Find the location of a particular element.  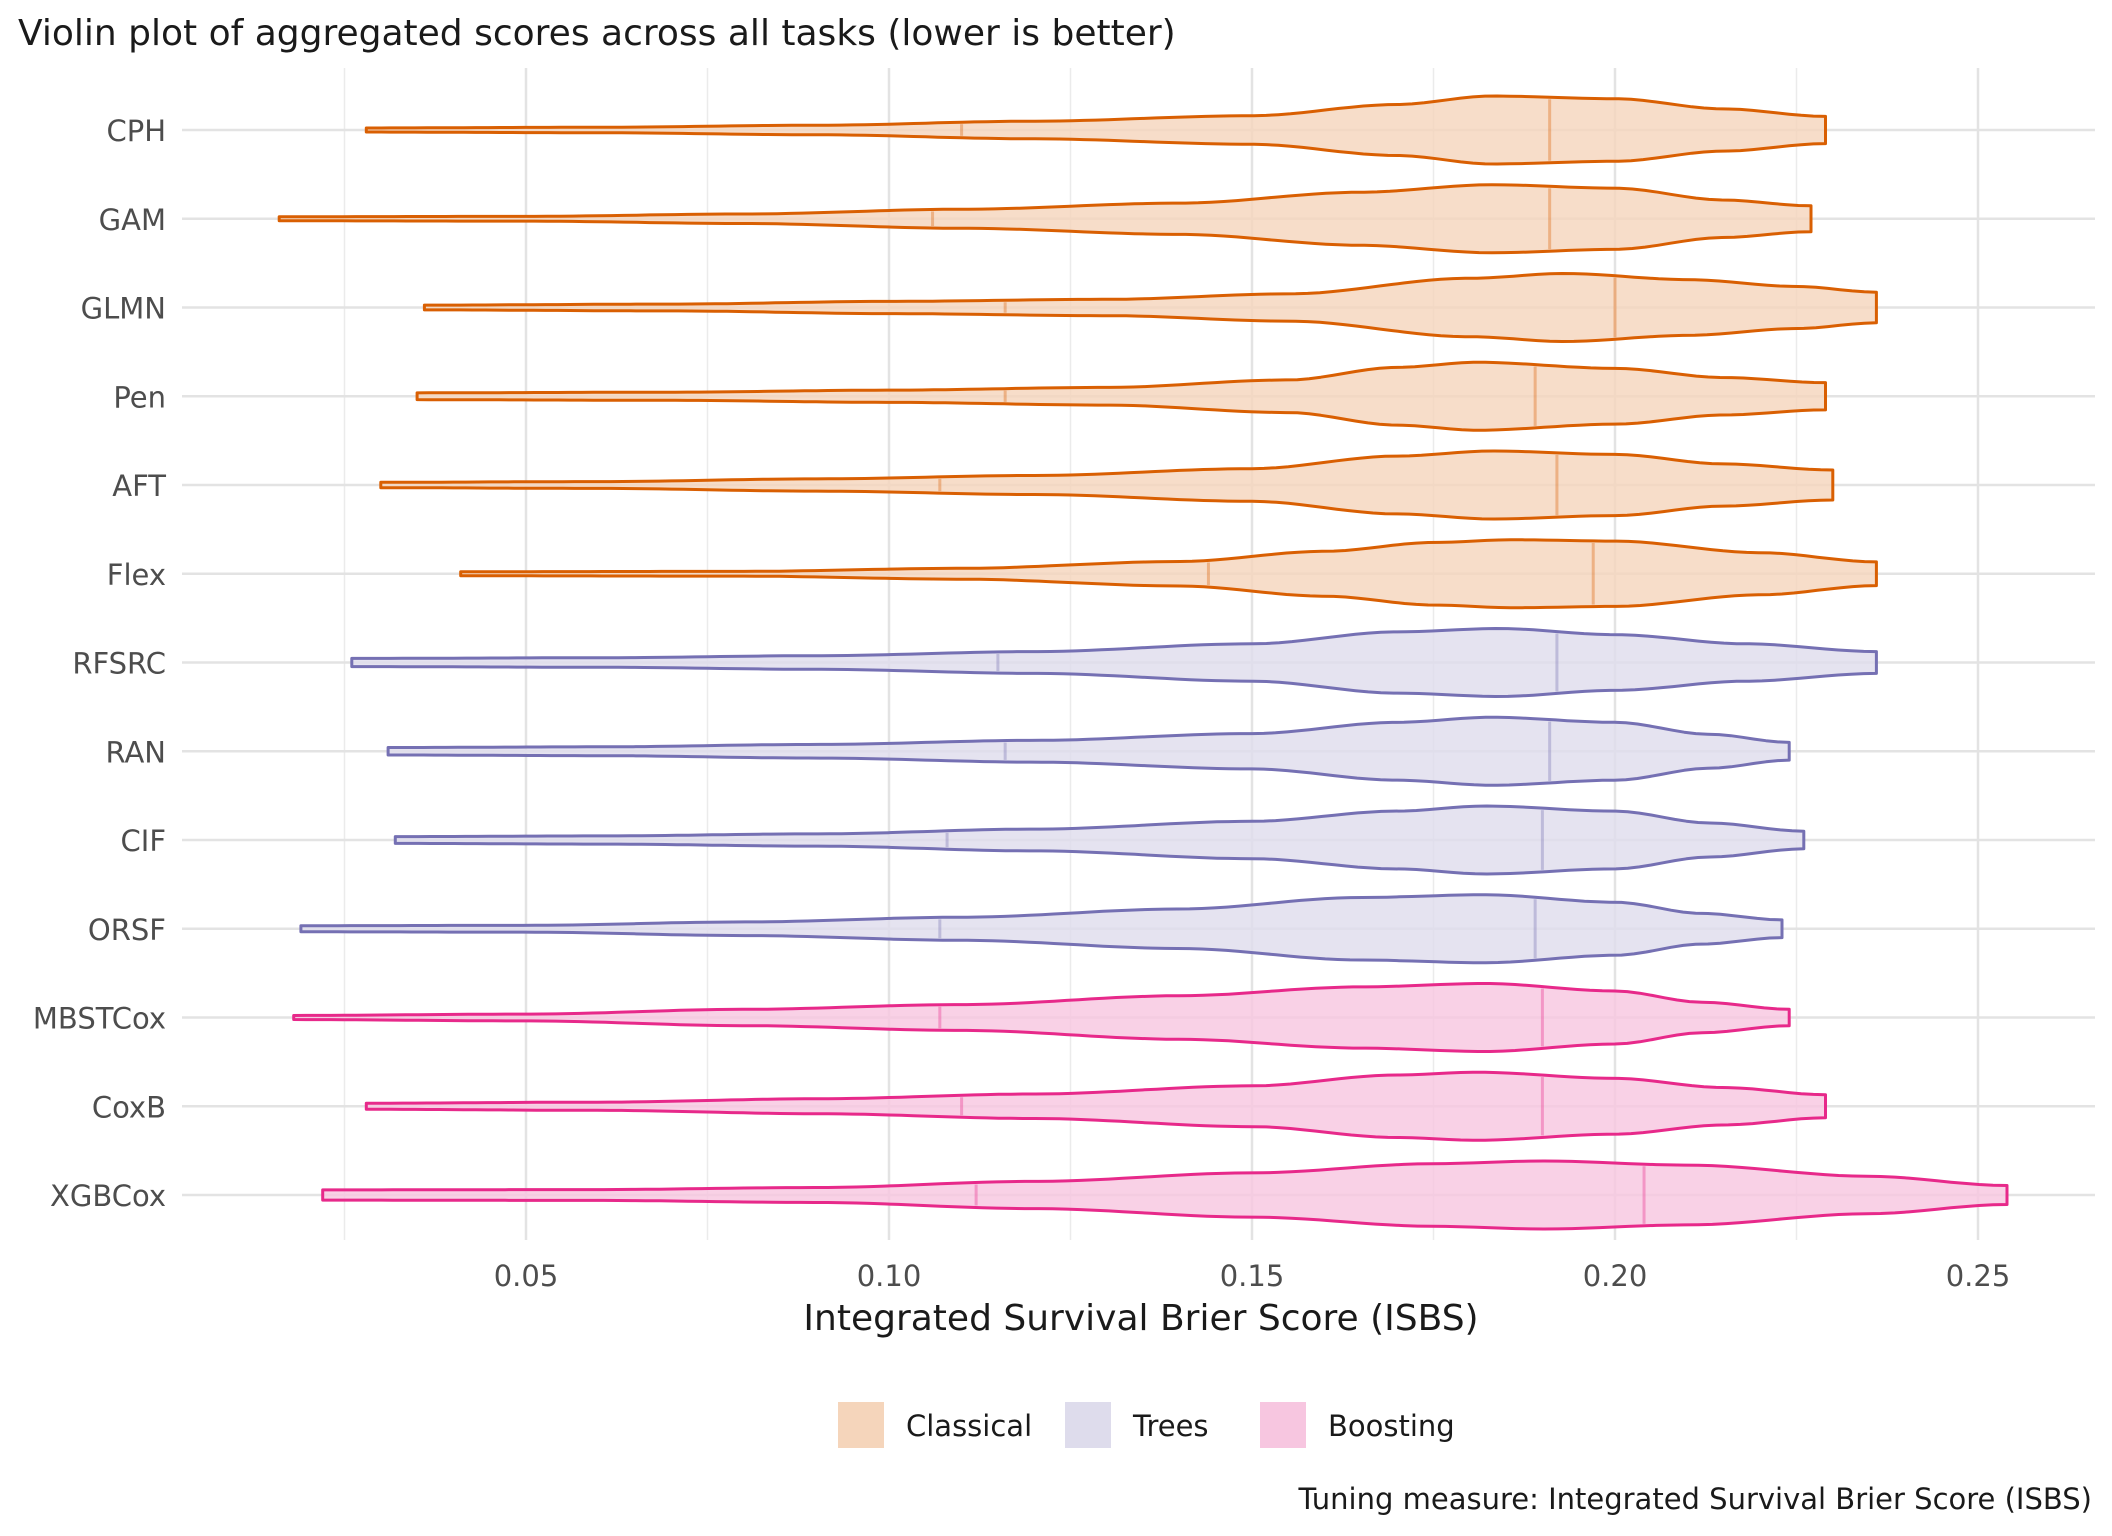

violin-mbstcox is located at coordinates (1041, 1017).